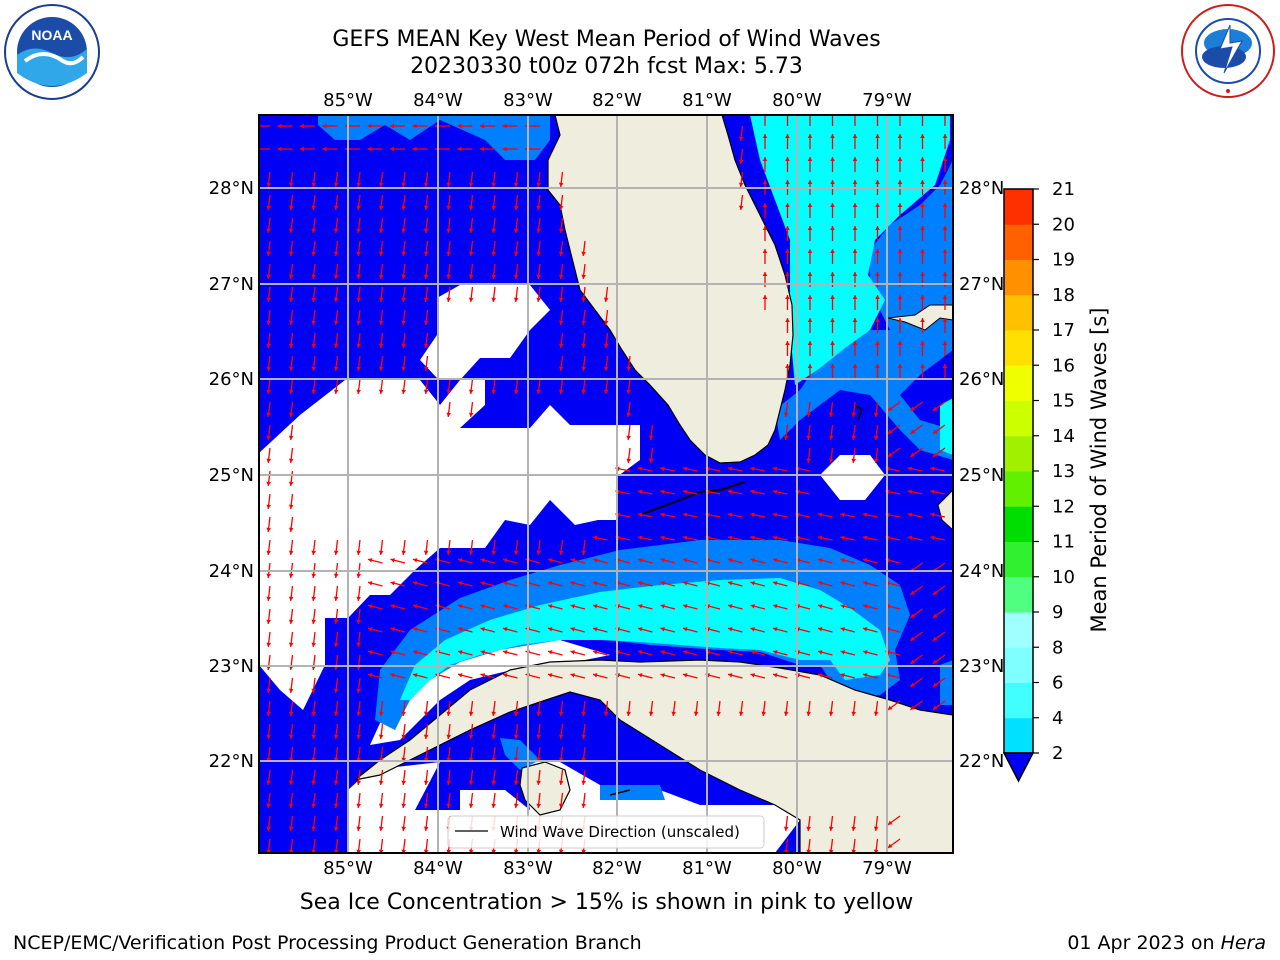  What do you see at coordinates (670, 289) in the screenshot?
I see `florida-land` at bounding box center [670, 289].